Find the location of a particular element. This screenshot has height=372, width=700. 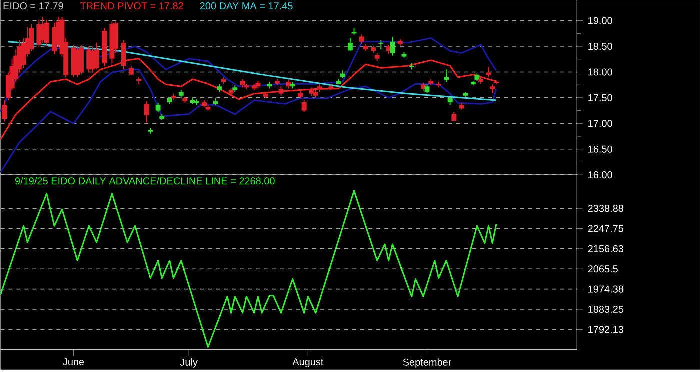

y-tick-label: 1883.25 is located at coordinates (606, 309).